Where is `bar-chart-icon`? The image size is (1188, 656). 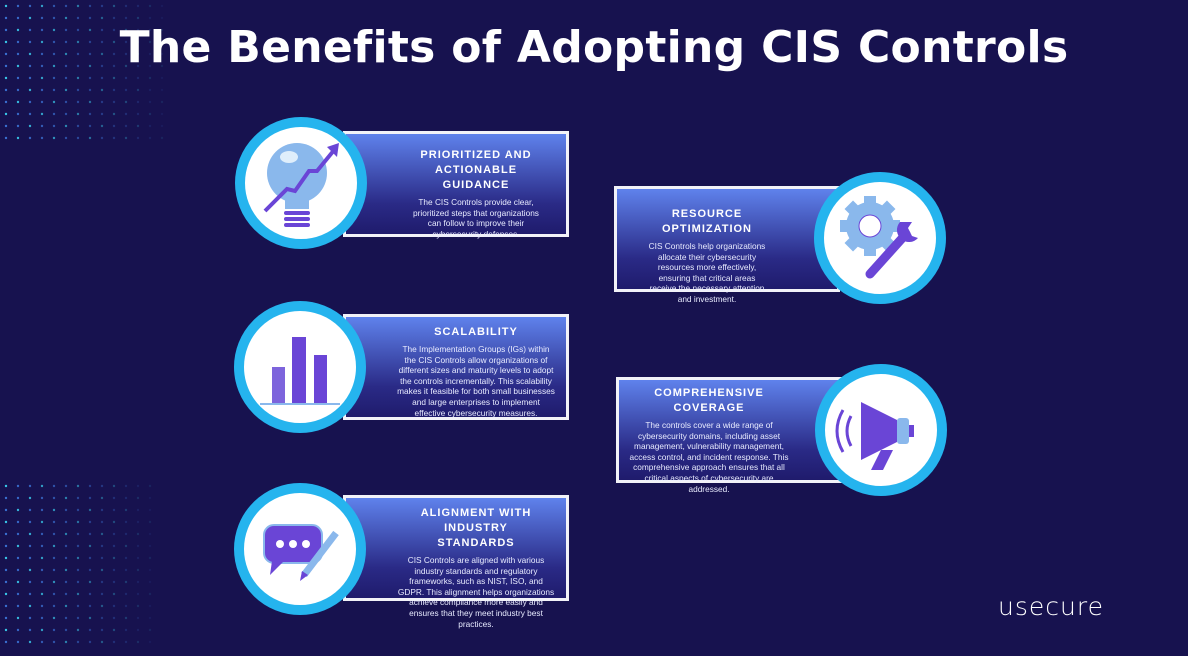 bar-chart-icon is located at coordinates (300, 367).